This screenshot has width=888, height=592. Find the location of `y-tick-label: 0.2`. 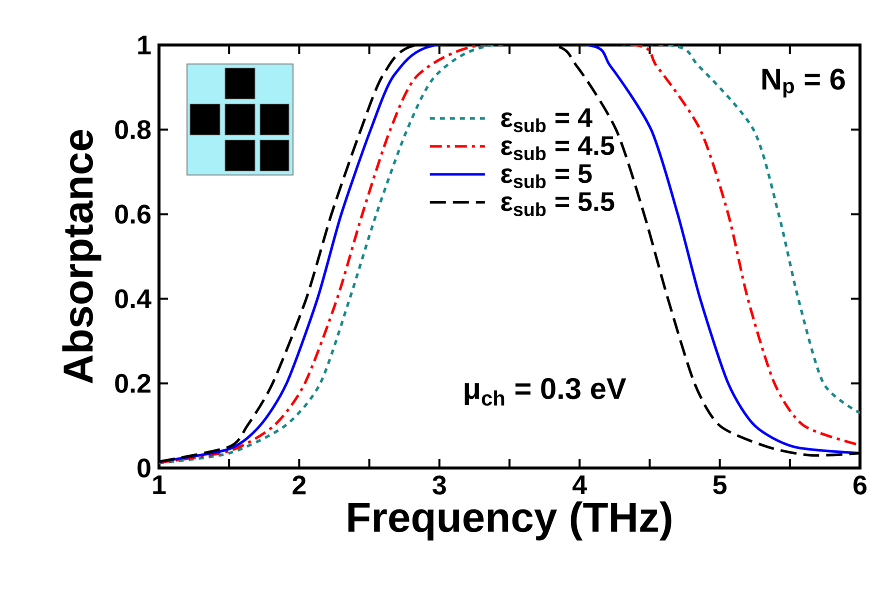

y-tick-label: 0.2 is located at coordinates (132, 383).